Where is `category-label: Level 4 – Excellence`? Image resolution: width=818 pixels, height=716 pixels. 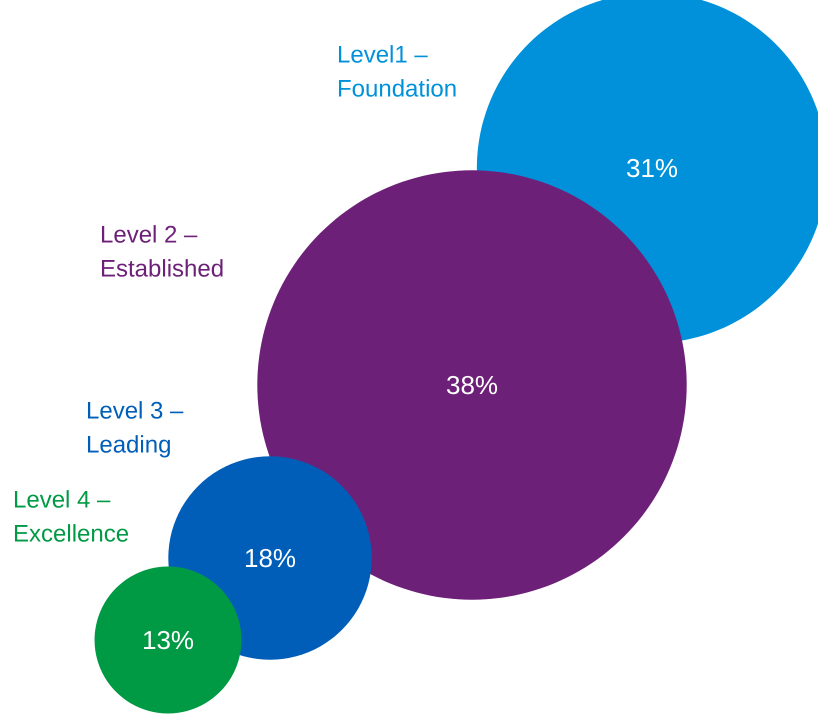
category-label: Level 4 – Excellence is located at coordinates (71, 517).